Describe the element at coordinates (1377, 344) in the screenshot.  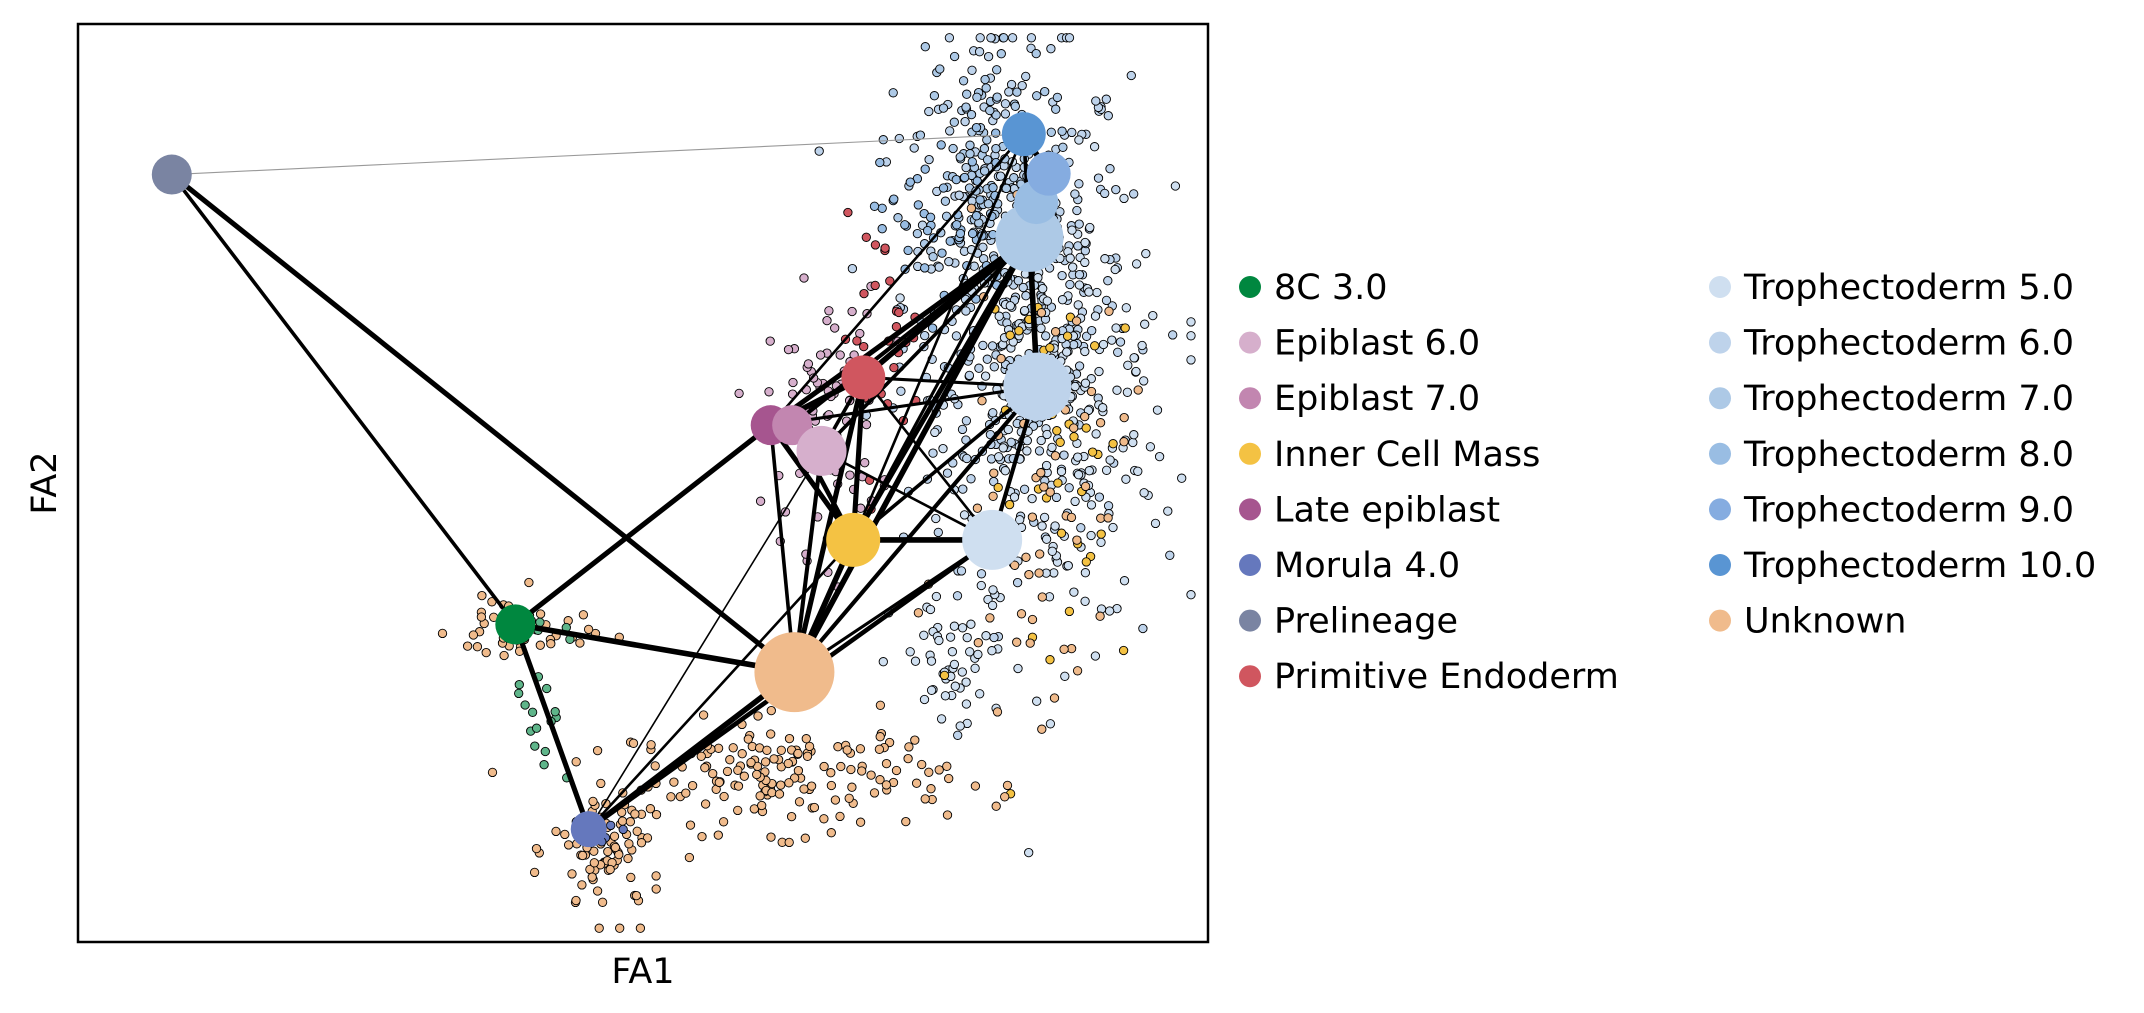
I see `legend-label: Epiblast 6.0` at that location.